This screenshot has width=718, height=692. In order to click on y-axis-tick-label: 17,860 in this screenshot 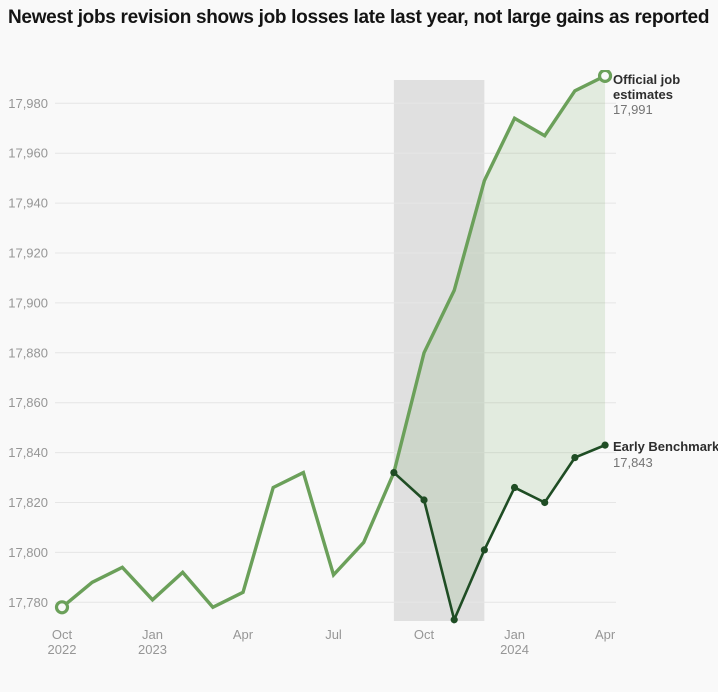, I will do `click(28, 402)`.